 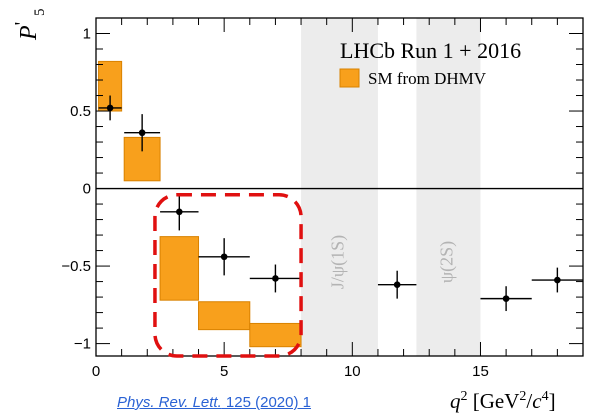 What do you see at coordinates (349, 78) in the screenshot?
I see `legend-swatch` at bounding box center [349, 78].